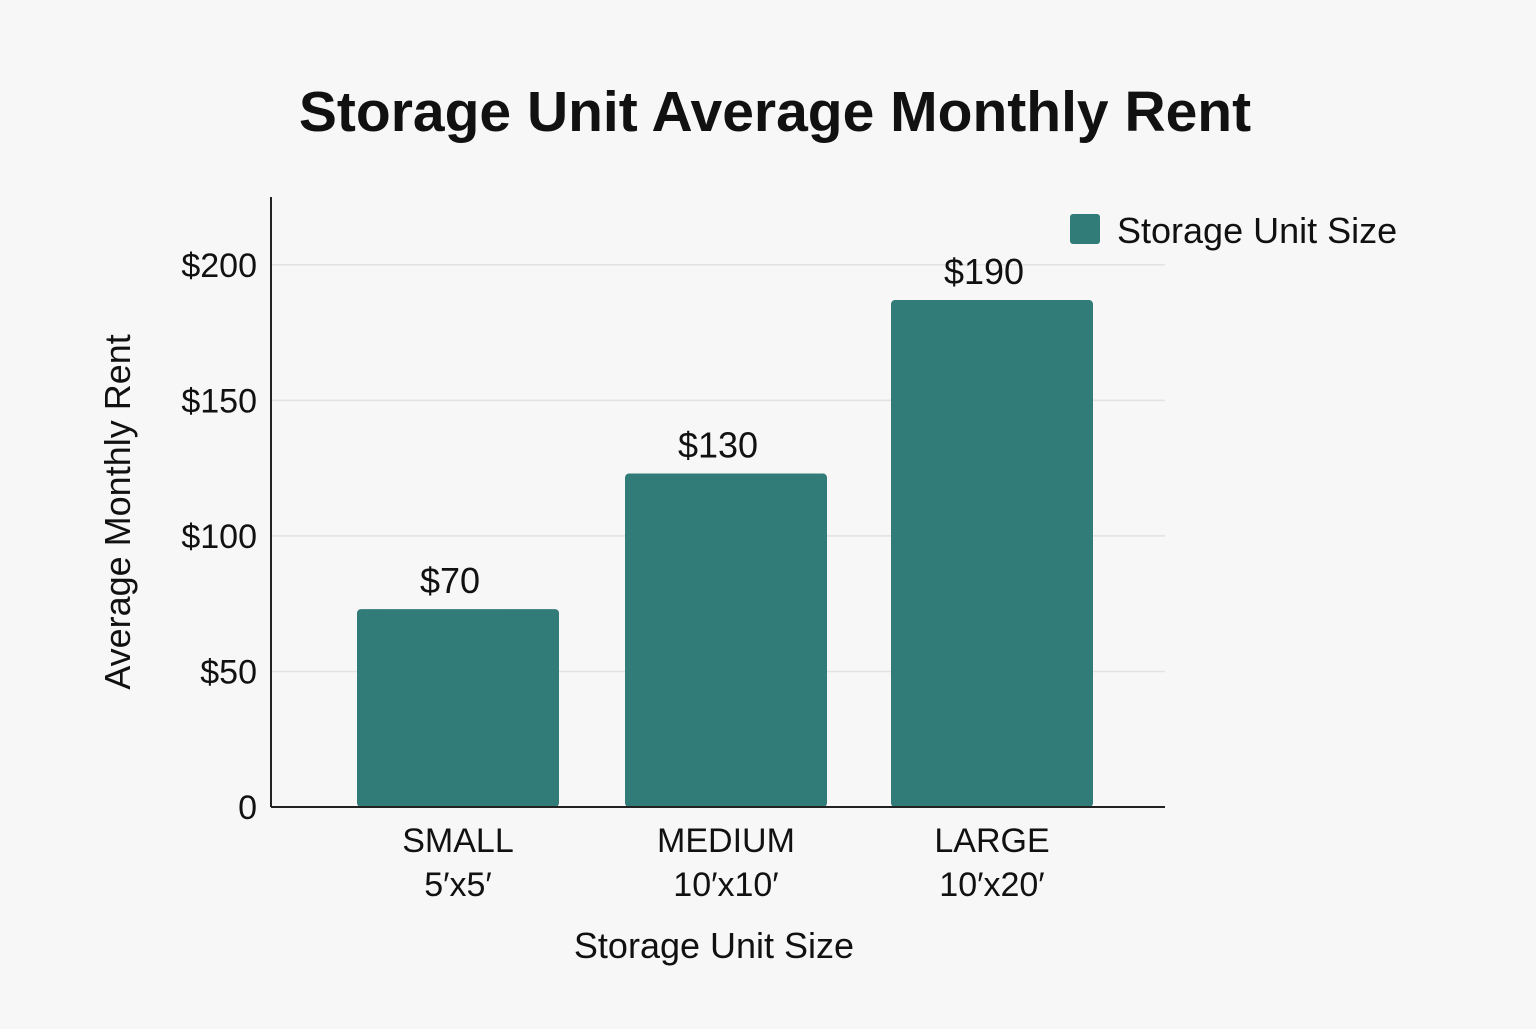  Describe the element at coordinates (991, 841) in the screenshot. I see `x-tick-label-name: LARGE` at that location.